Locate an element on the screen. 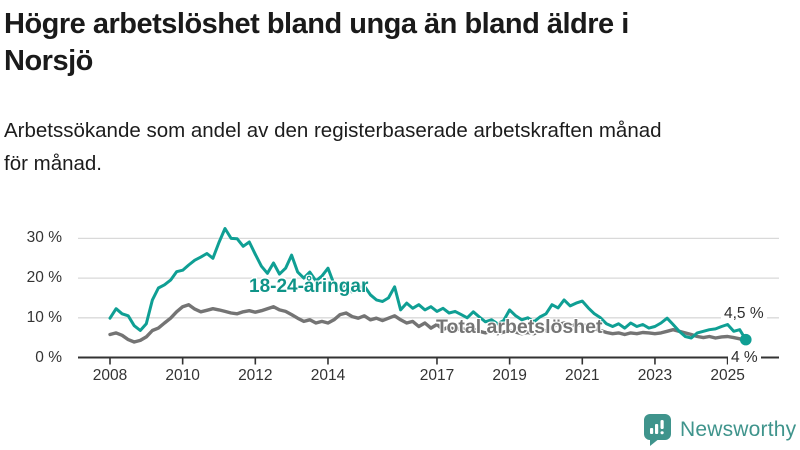 The width and height of the screenshot is (800, 450). series-label-young: 18-24-åringar is located at coordinates (309, 286).